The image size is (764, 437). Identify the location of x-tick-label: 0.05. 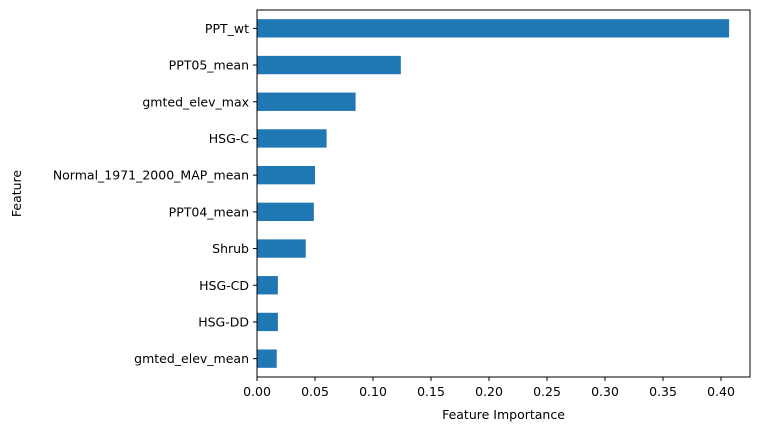
(315, 391).